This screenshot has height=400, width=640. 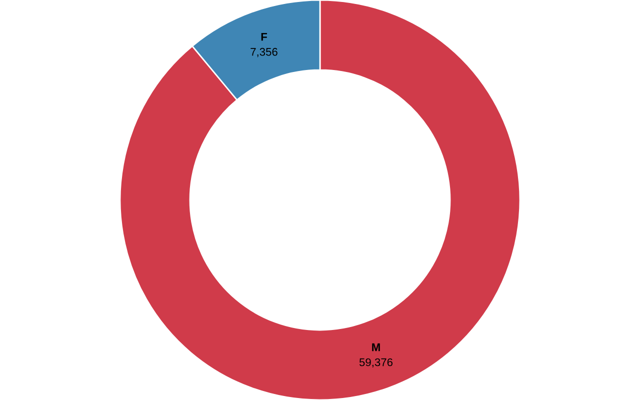 I want to click on data-label: 59,376, so click(x=376, y=363).